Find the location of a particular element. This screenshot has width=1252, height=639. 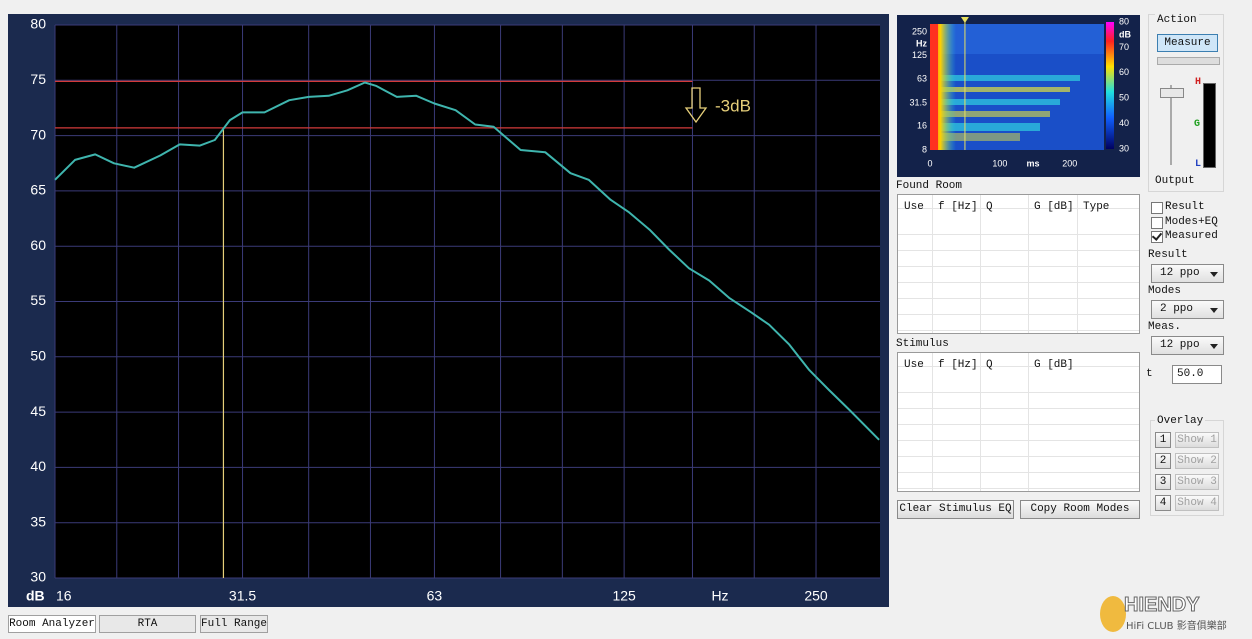

slider-track is located at coordinates (1171, 125).